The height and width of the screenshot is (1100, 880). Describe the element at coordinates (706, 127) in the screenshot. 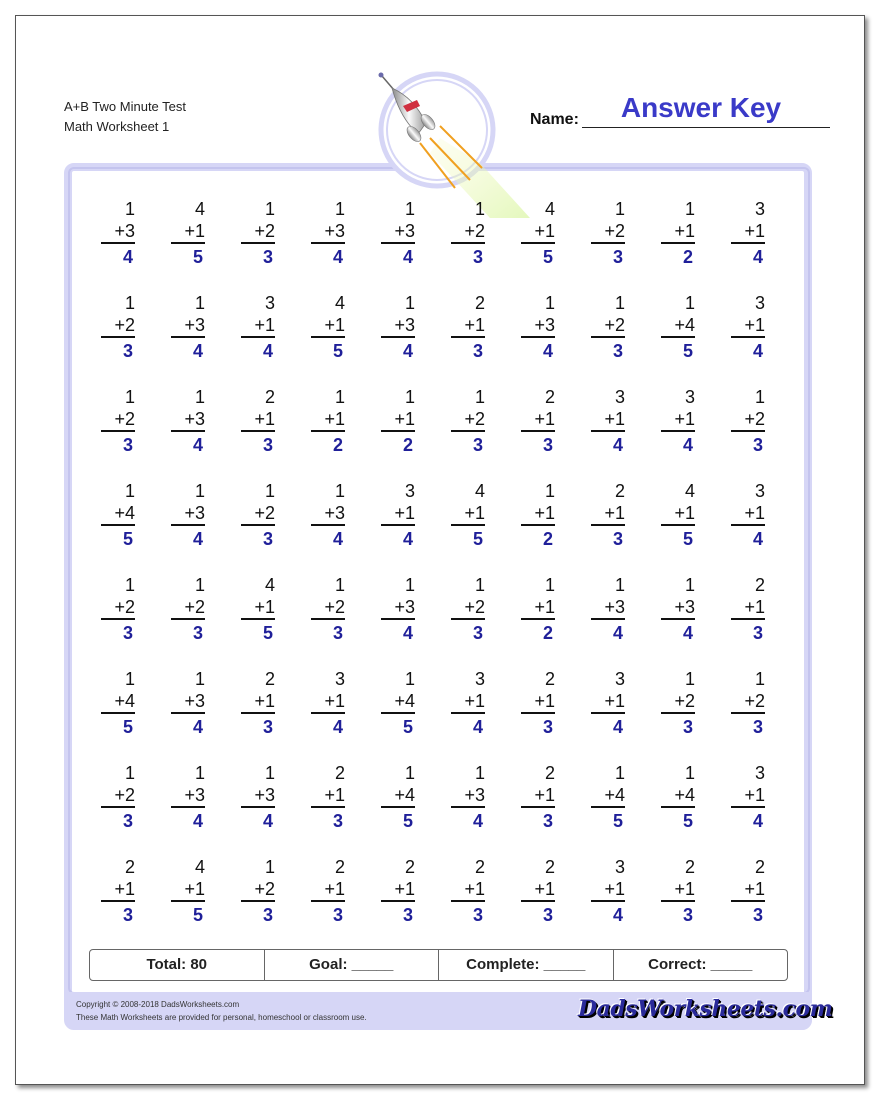

I see `name-field-line` at that location.